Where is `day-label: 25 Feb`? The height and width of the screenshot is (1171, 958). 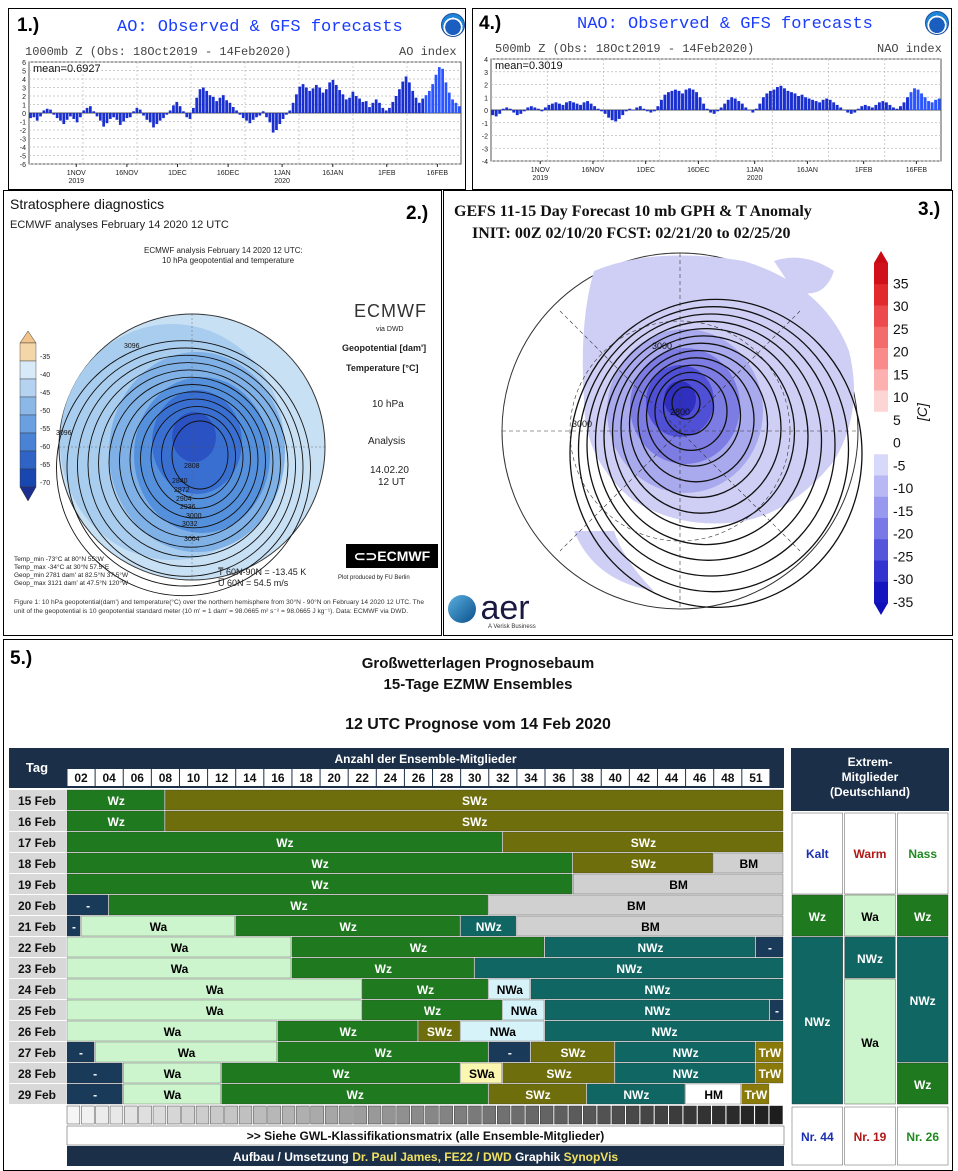
day-label: 25 Feb is located at coordinates (37, 1011).